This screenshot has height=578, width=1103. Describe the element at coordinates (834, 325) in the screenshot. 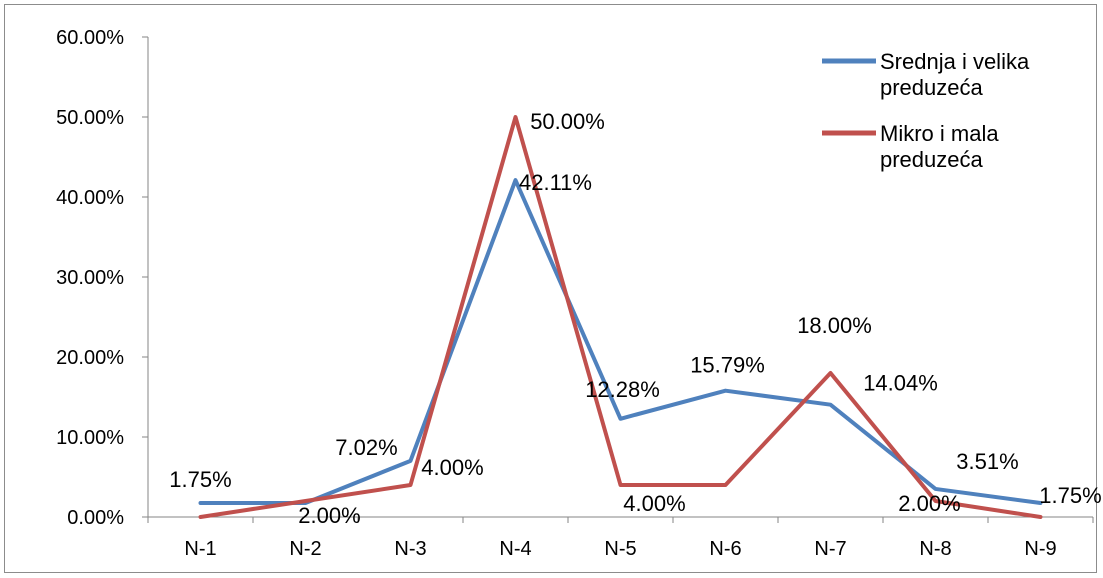

I see `data-label: 18.00%` at that location.